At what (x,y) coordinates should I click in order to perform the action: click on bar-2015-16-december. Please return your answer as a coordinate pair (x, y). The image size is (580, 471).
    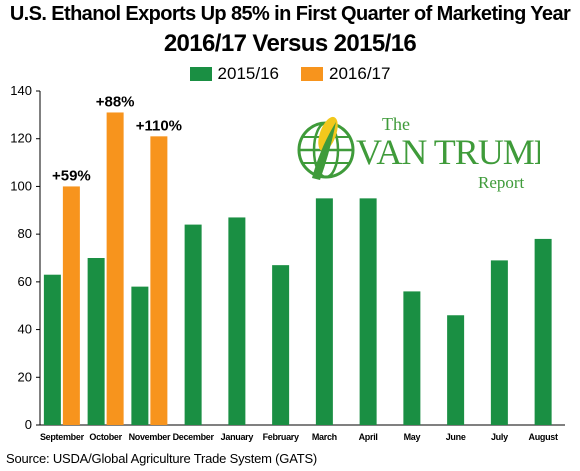
    Looking at the image, I should click on (193, 324).